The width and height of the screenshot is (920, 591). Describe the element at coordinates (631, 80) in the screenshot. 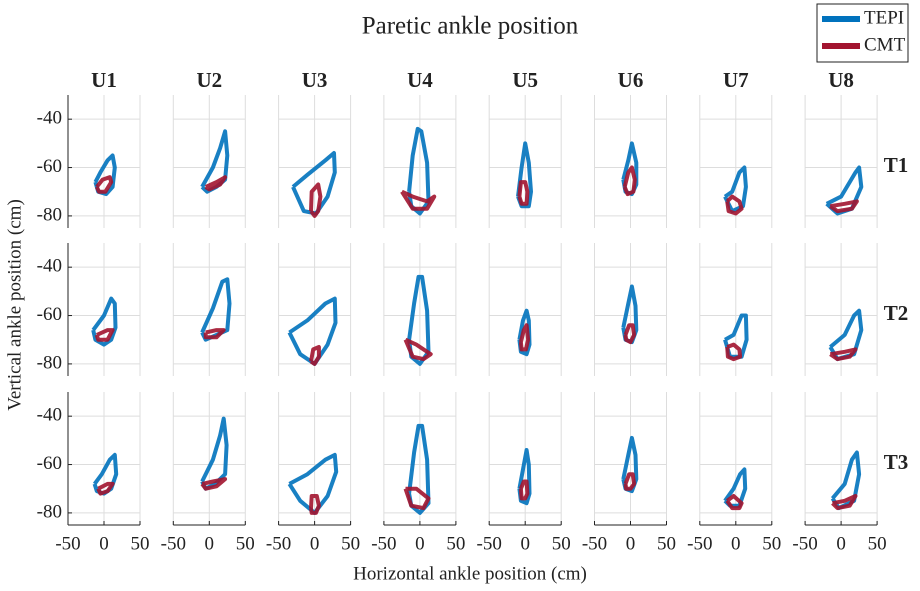

I see `column-label: U6` at that location.